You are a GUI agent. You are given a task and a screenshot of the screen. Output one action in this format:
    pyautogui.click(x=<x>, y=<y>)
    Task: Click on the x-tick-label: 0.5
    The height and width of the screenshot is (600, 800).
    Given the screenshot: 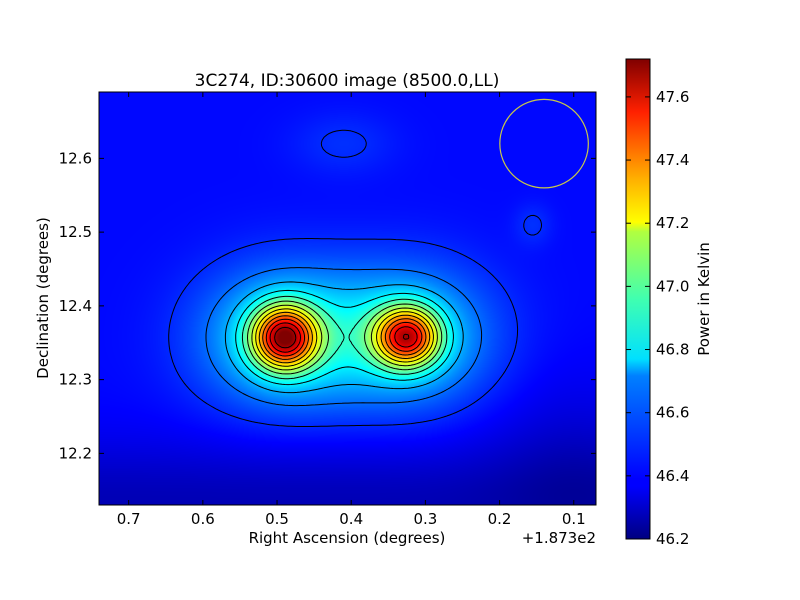 What is the action you would take?
    pyautogui.click(x=277, y=519)
    